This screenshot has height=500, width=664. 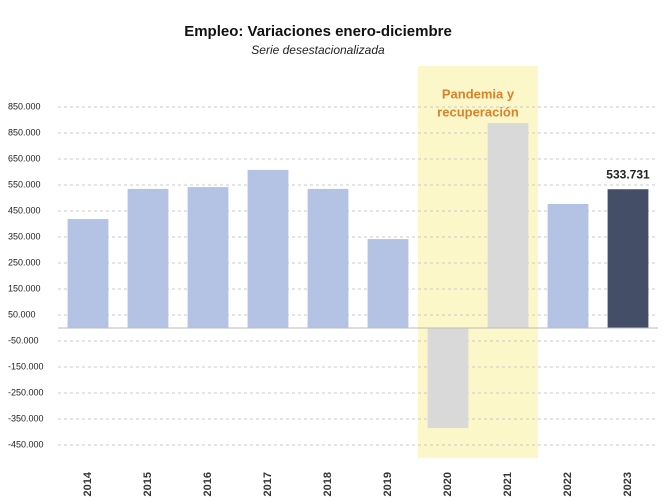 I want to click on y-tick-label: 50.000, so click(x=22, y=314).